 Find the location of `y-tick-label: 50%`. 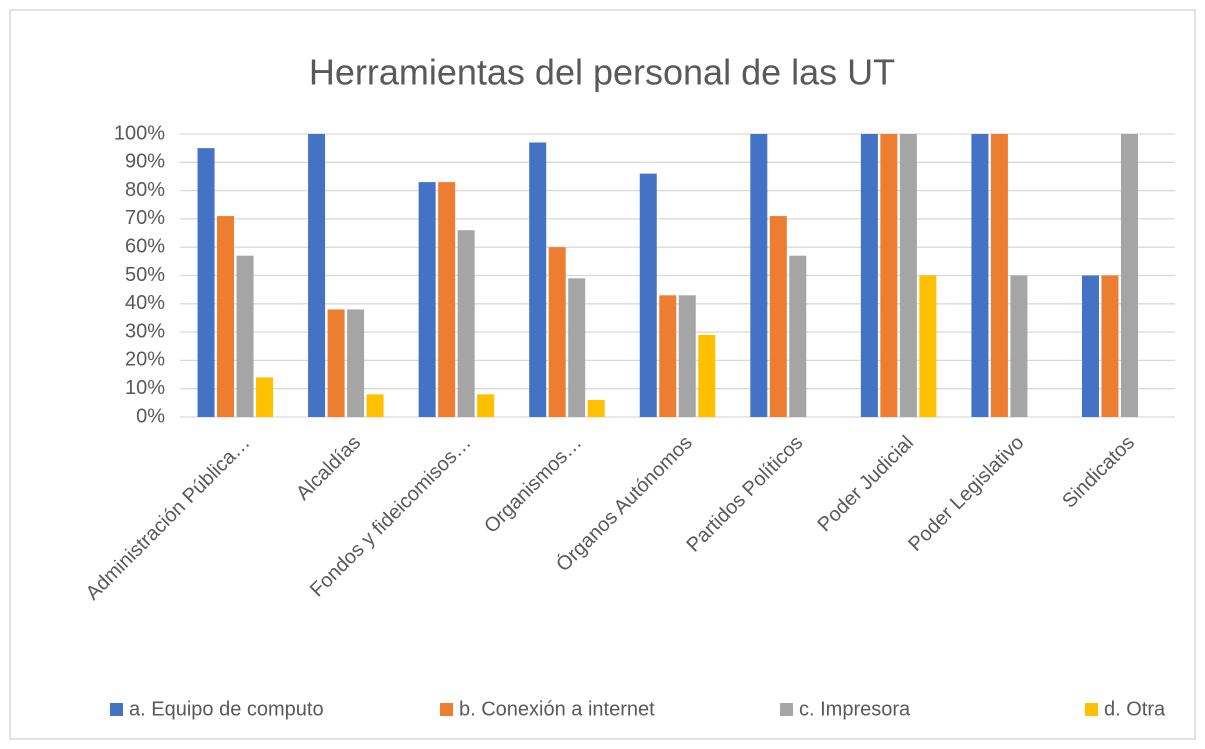

y-tick-label: 50% is located at coordinates (145, 275).